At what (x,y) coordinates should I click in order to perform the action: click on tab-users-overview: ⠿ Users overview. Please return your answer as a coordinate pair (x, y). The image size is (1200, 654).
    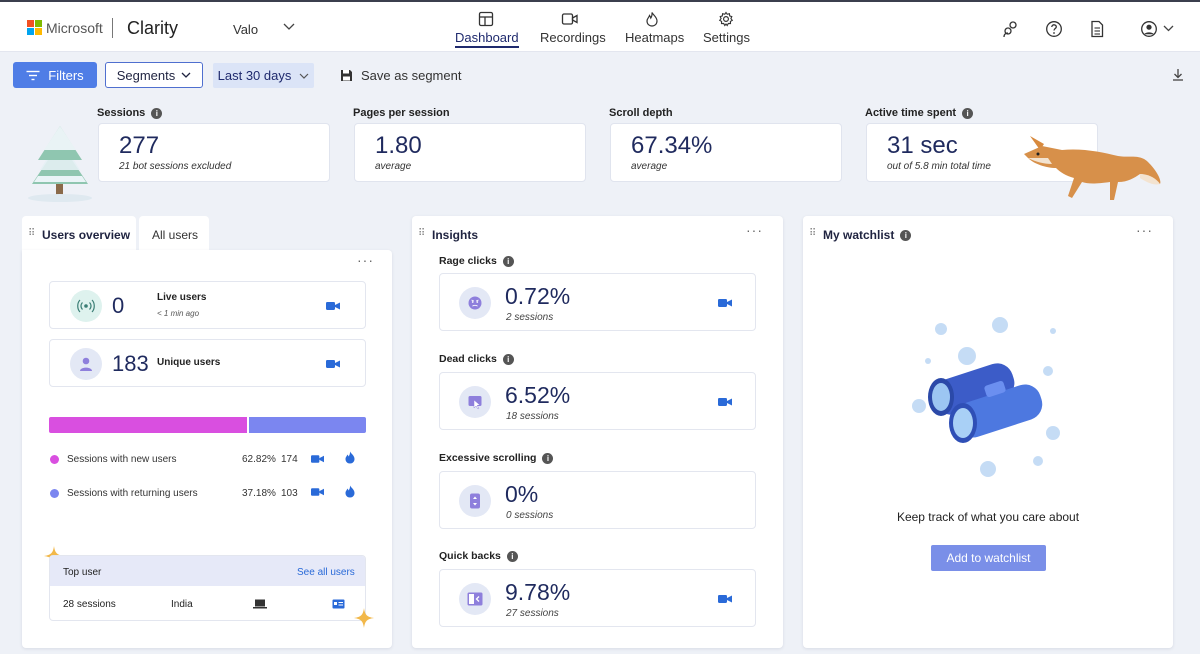
    Looking at the image, I should click on (79, 234).